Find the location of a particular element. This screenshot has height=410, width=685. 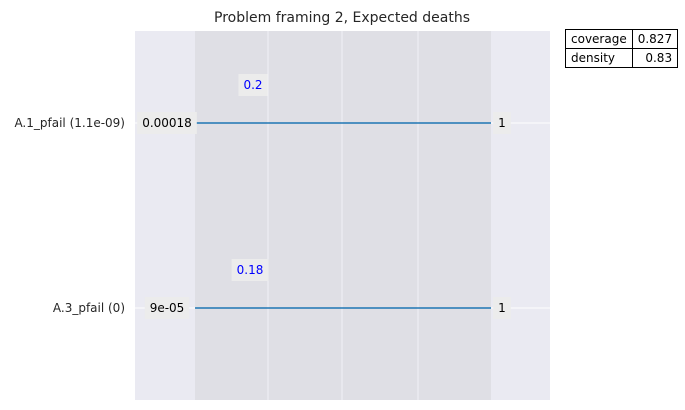

row-1-upper-label-bg is located at coordinates (502, 123).